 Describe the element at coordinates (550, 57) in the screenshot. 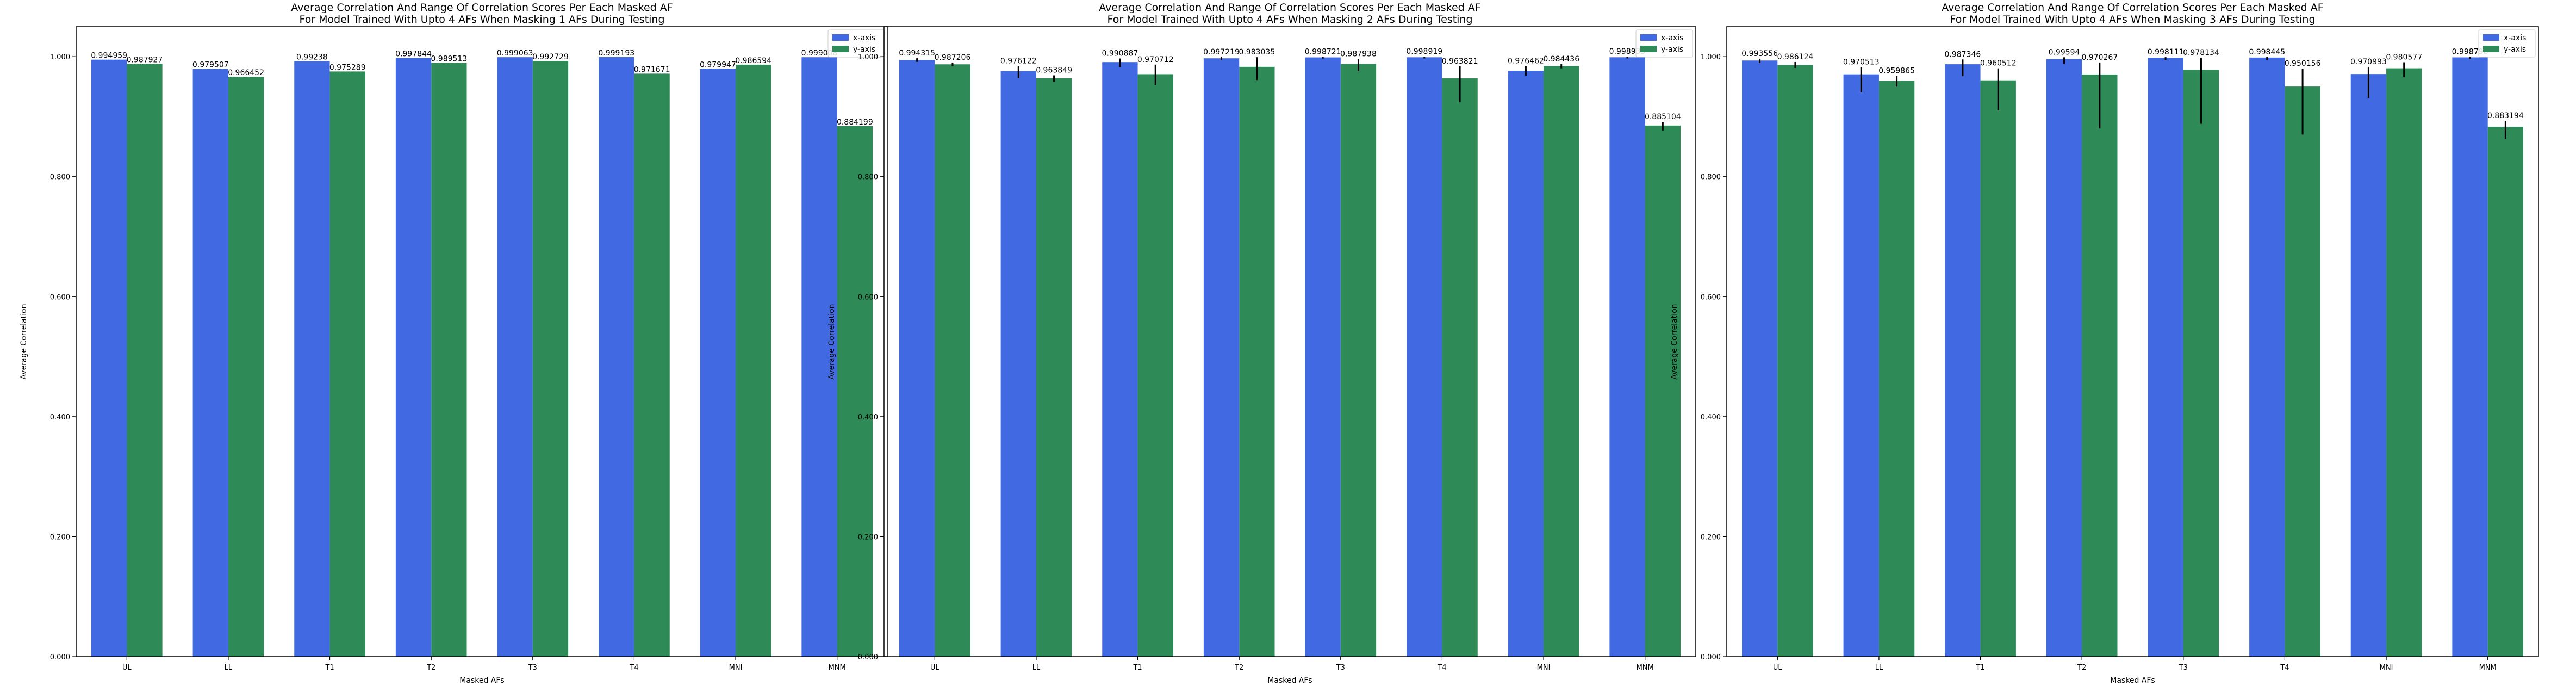

I see `data-label-y-axis-T3: 0.992729` at that location.